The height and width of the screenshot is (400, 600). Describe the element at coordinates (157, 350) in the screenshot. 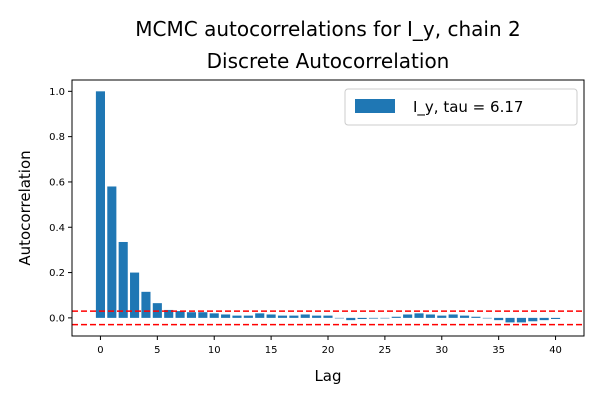

I see `x-tick-label: 5` at that location.